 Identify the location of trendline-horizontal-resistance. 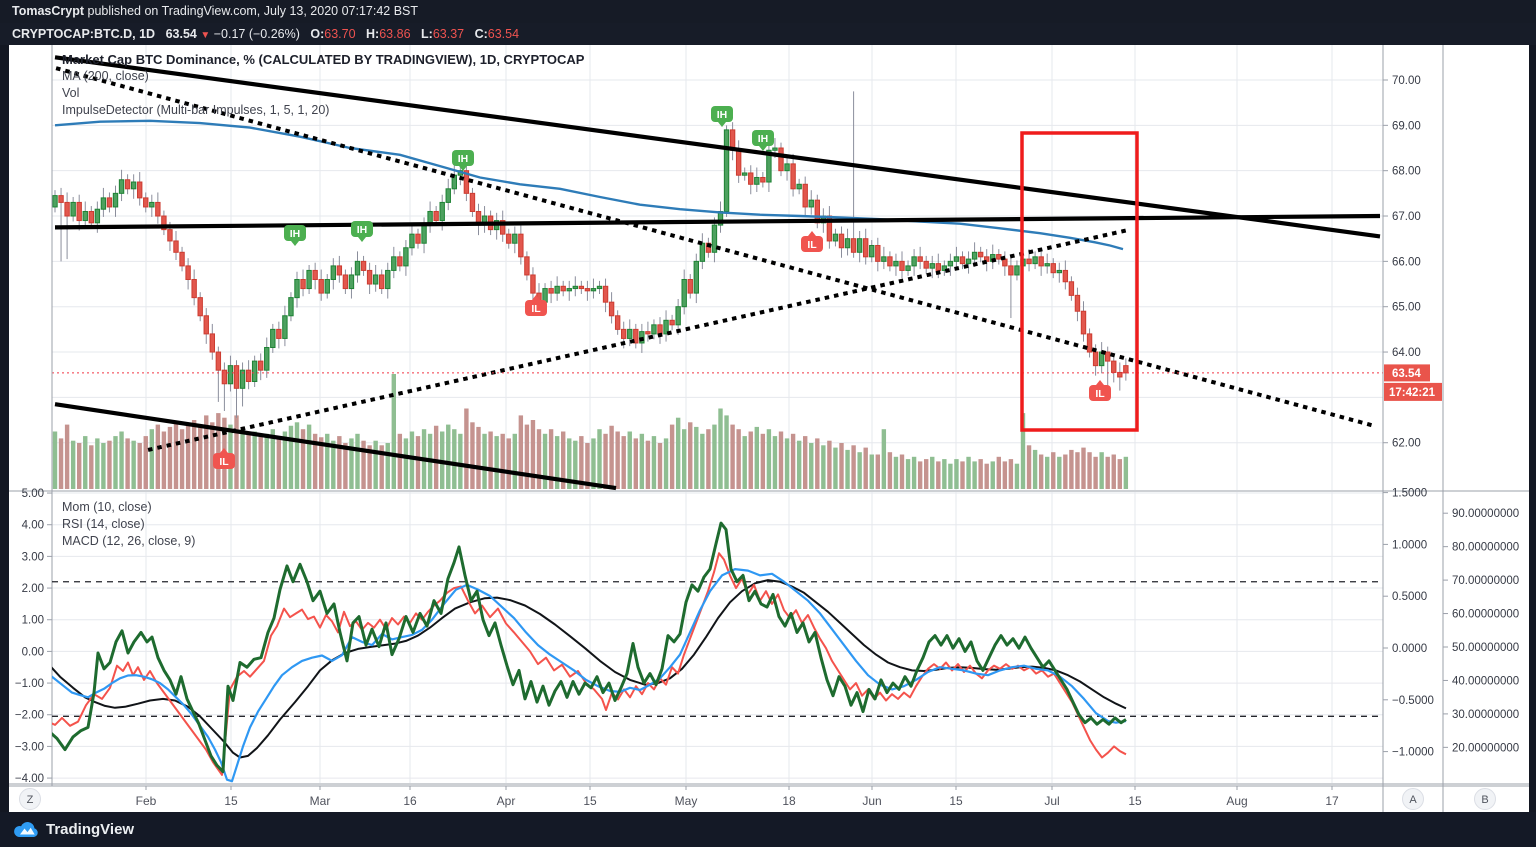
(717, 221).